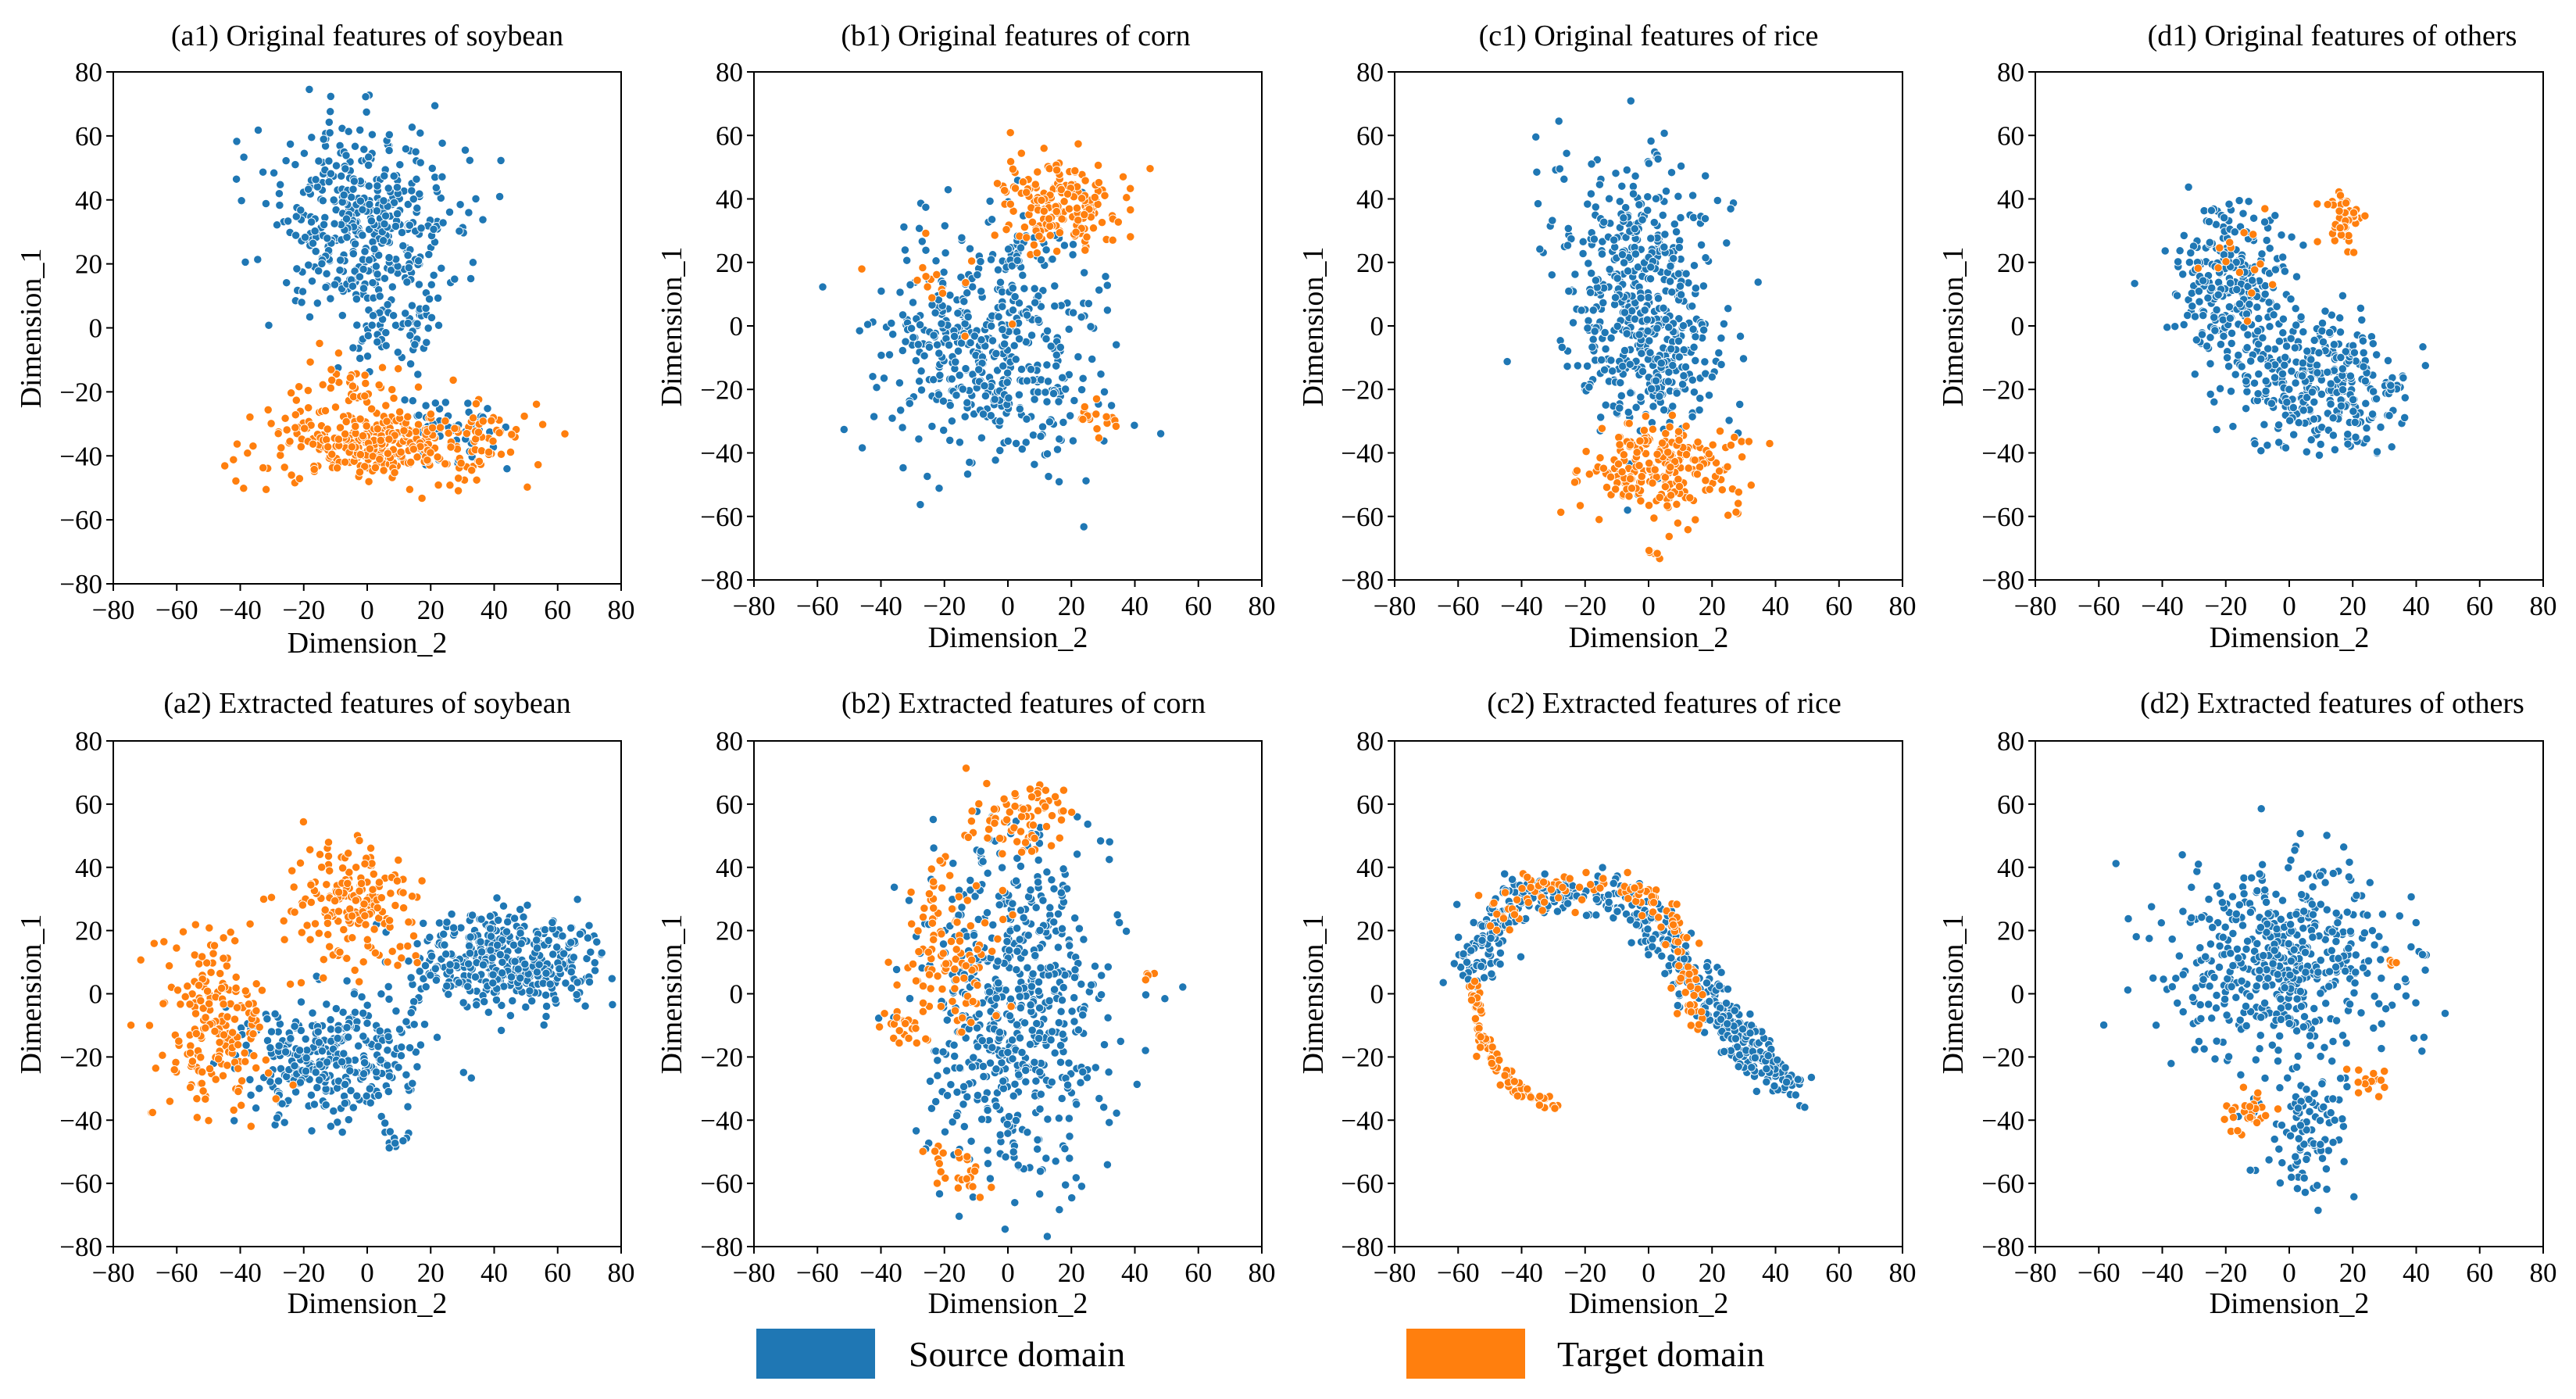 Image resolution: width=2576 pixels, height=1399 pixels. I want to click on x-axis-label-b1: Dimension_2, so click(1008, 637).